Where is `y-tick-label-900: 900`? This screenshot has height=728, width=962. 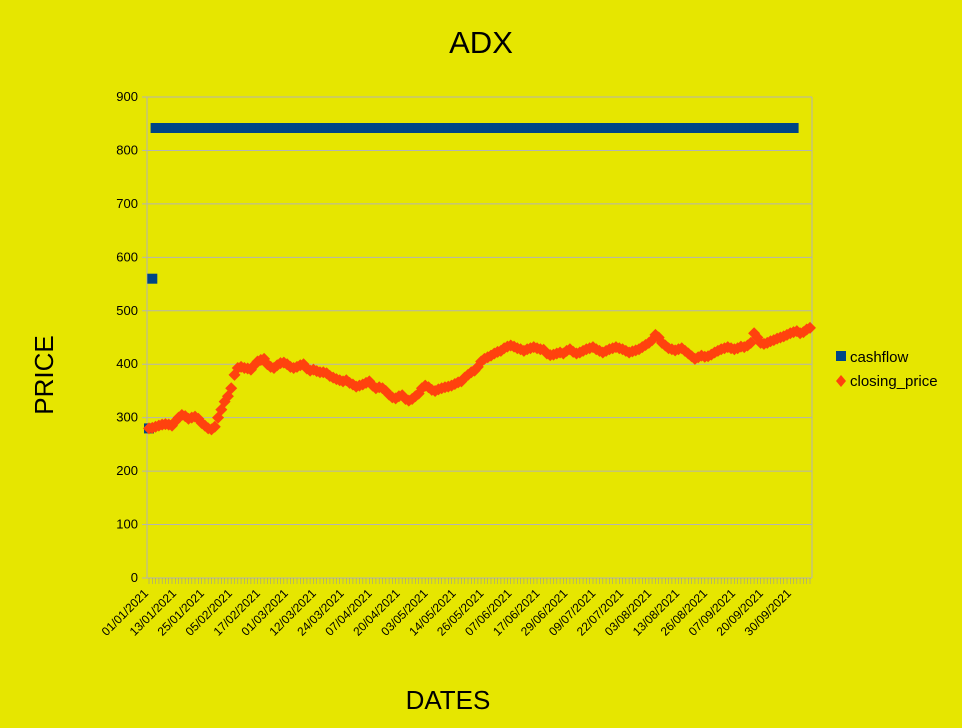
y-tick-label-900: 900 is located at coordinates (127, 96).